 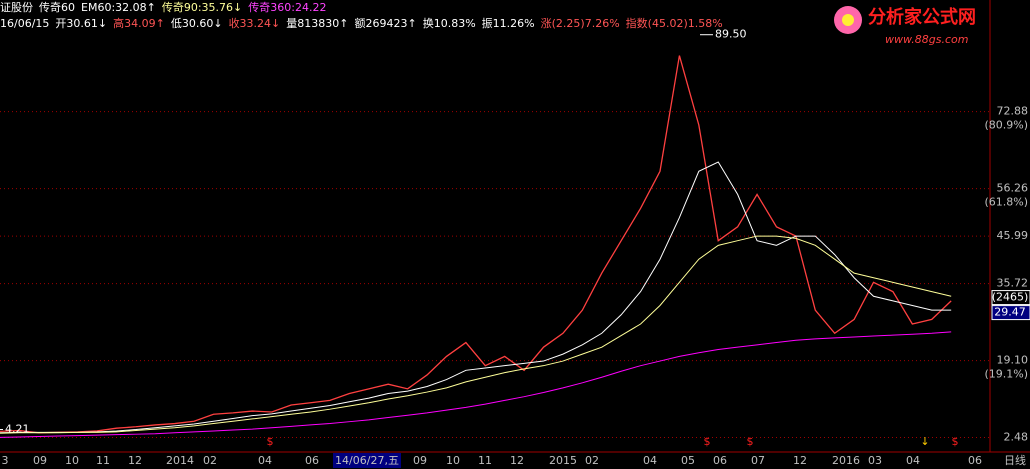 I want to click on header-item: EM60:32.08↑, so click(x=118, y=7).